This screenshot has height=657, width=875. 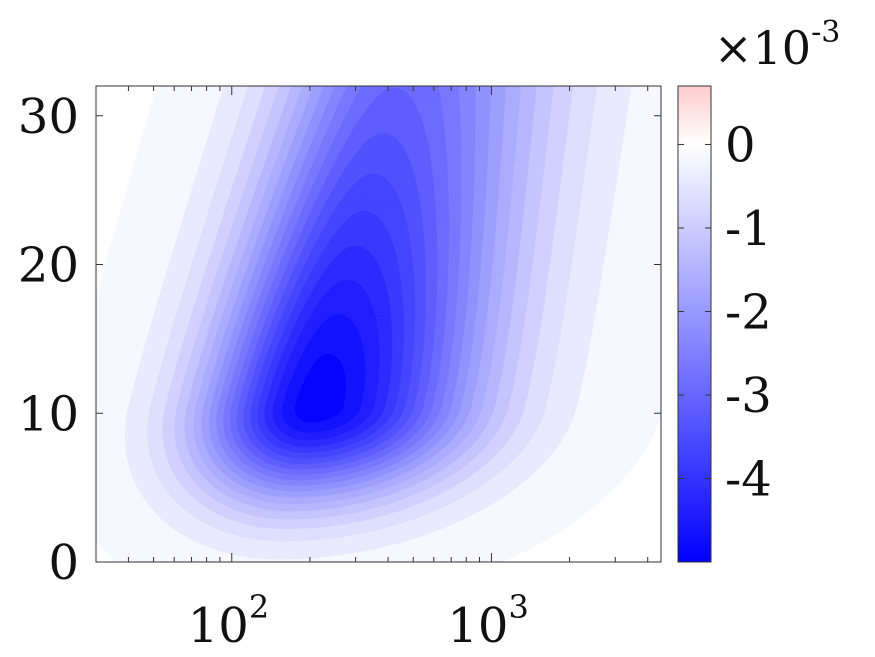 What do you see at coordinates (740, 145) in the screenshot?
I see `colorbar-tick-label: 0` at bounding box center [740, 145].